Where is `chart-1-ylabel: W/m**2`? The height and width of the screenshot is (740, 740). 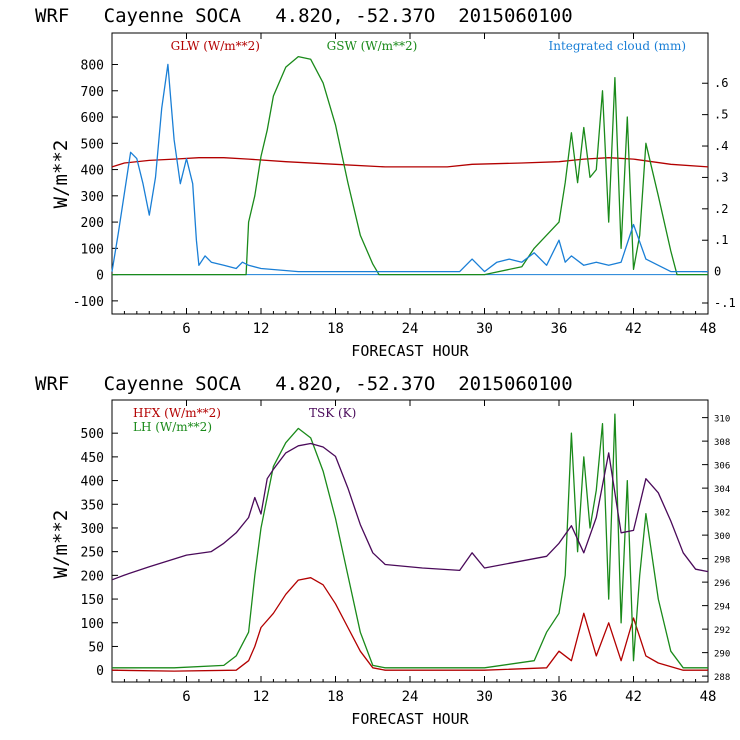
chart-1-ylabel: W/m**2 is located at coordinates (61, 174).